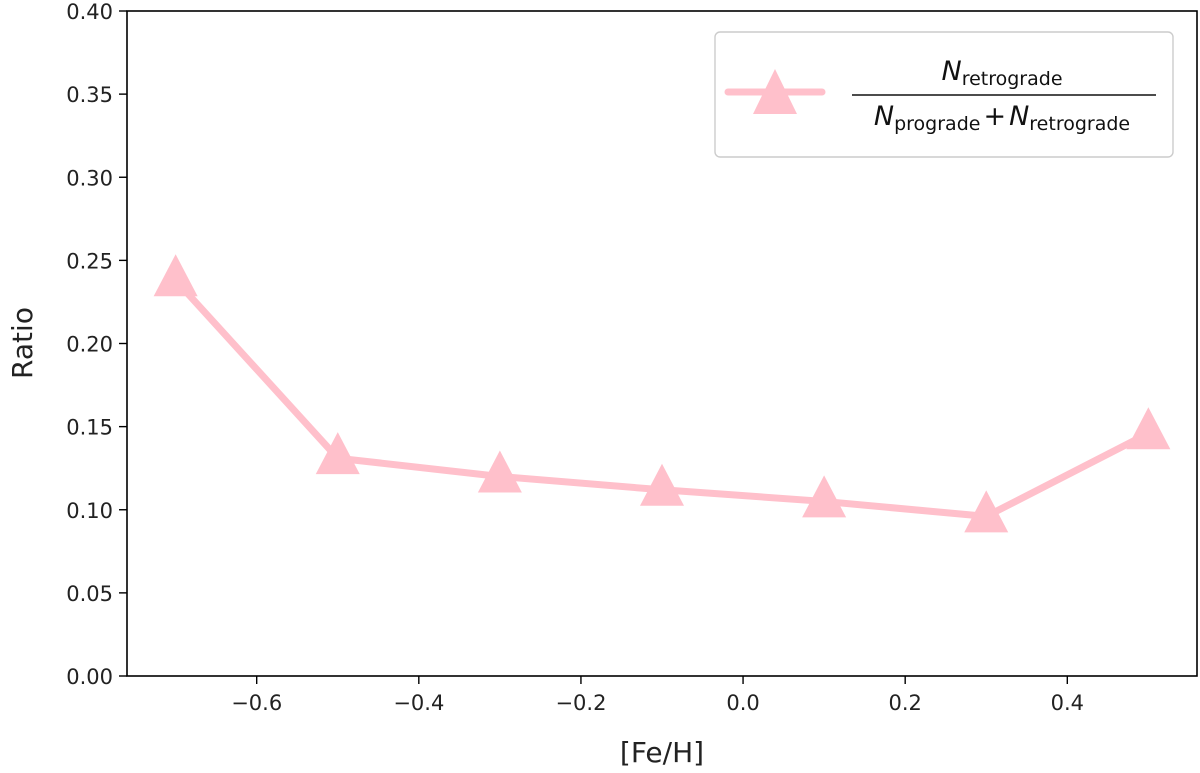 This screenshot has height=773, width=1200. I want to click on x-tick-label: 0.4, so click(1067, 703).